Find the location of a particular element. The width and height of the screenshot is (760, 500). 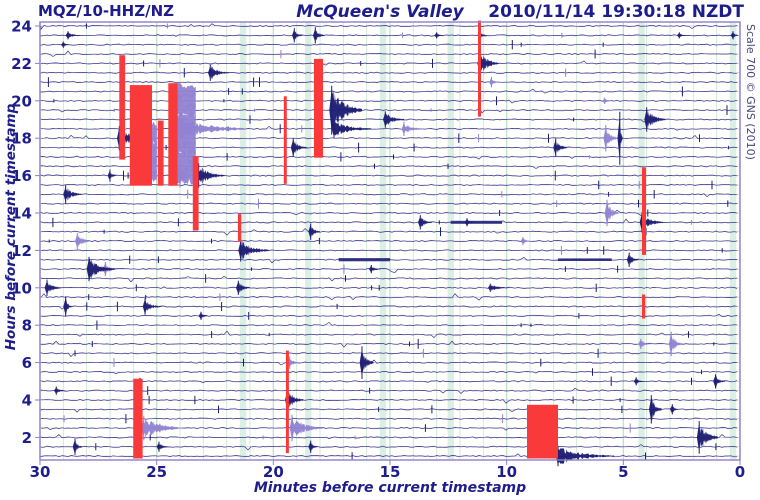

y-tick-label: 10 is located at coordinates (21, 288).